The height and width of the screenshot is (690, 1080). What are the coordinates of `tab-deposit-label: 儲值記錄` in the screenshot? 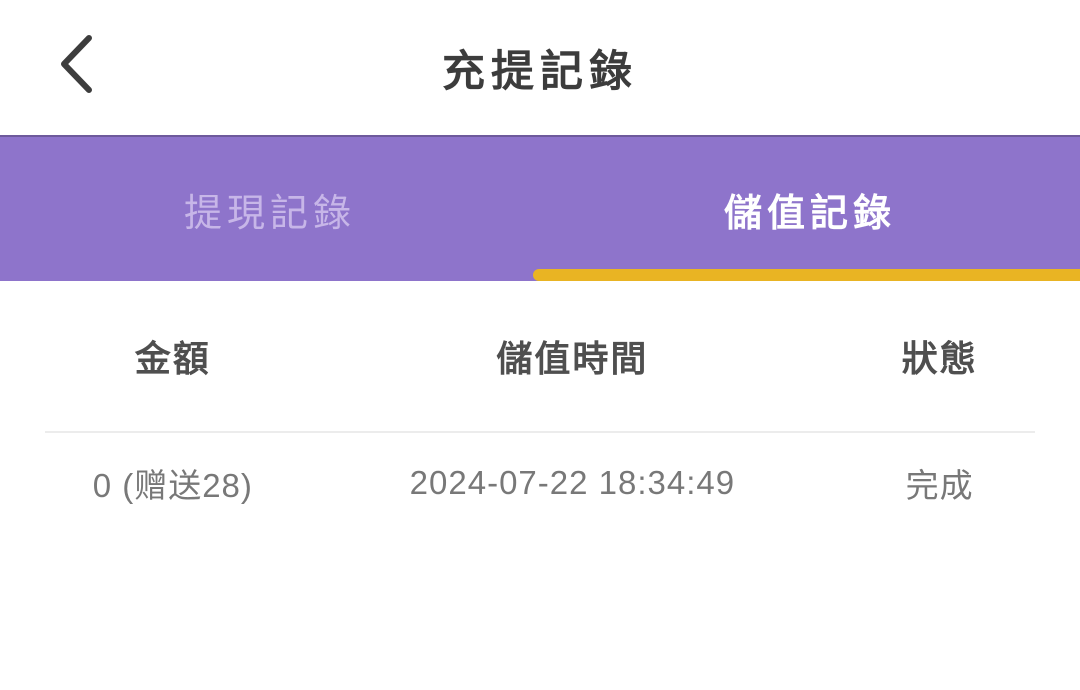 It's located at (809, 213).